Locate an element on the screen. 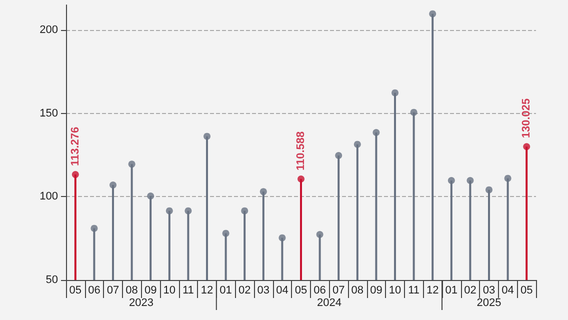  y-tick-label: 50 is located at coordinates (52, 280).